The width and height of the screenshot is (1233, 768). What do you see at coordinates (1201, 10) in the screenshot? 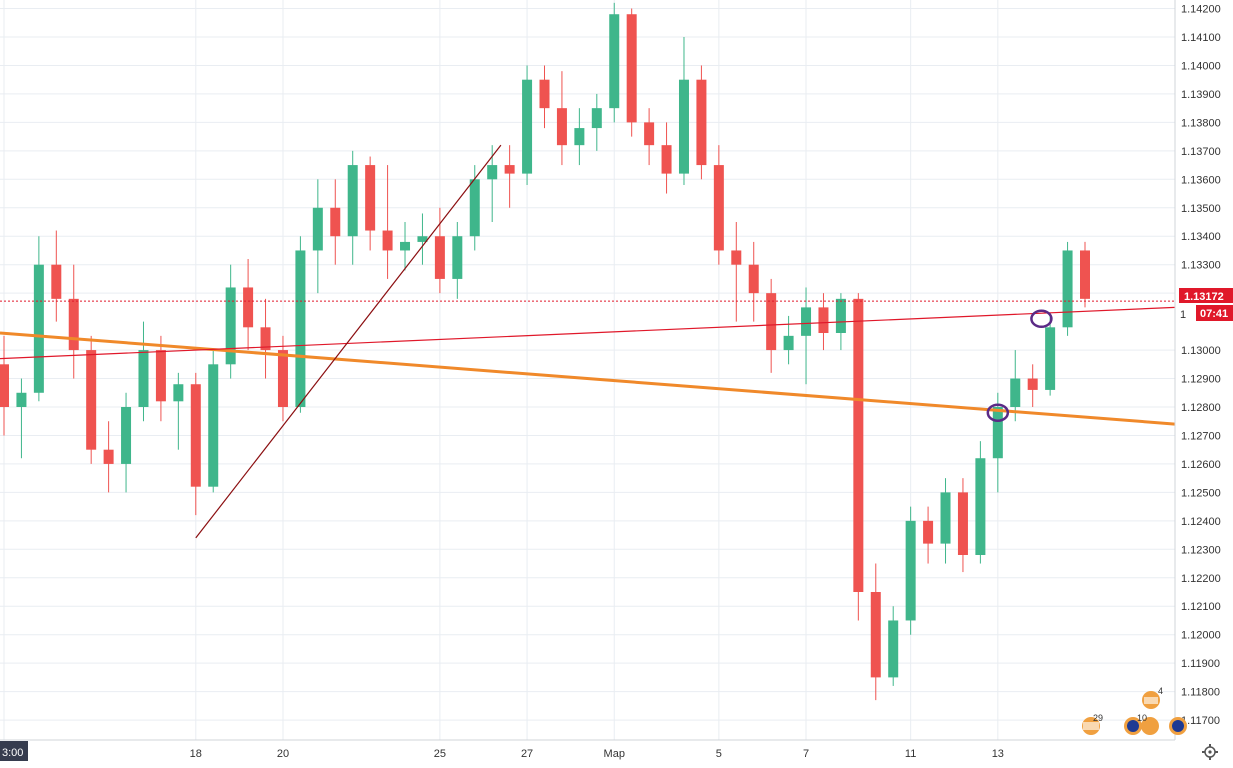
I see `y-tick-label: 1.14200` at bounding box center [1201, 10].